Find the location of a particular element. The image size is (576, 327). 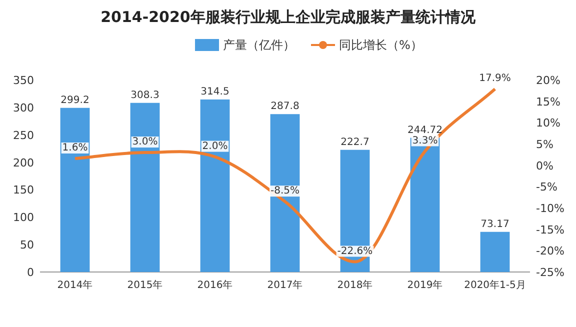

y-tick-label: 200 is located at coordinates (23, 163).